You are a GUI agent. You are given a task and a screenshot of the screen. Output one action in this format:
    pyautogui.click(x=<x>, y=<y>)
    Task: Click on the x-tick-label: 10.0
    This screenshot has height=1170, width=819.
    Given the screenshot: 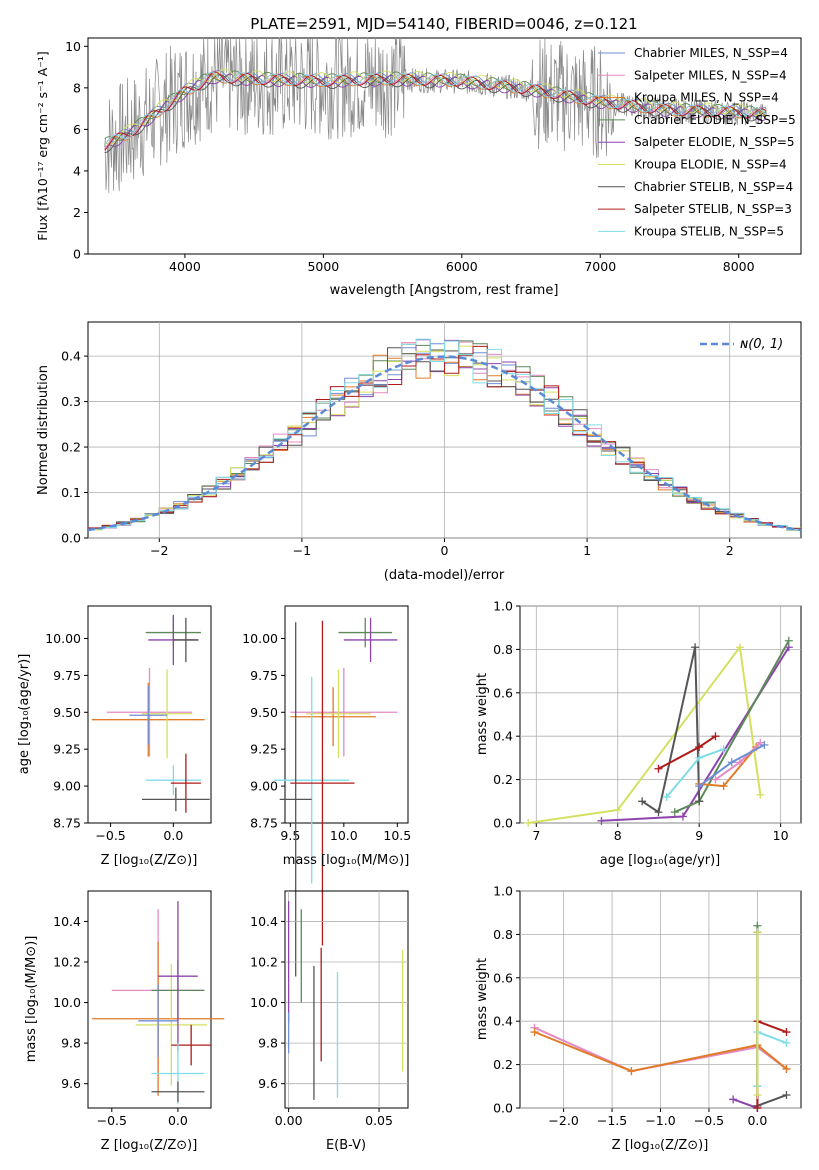 What is the action you would take?
    pyautogui.click(x=344, y=835)
    